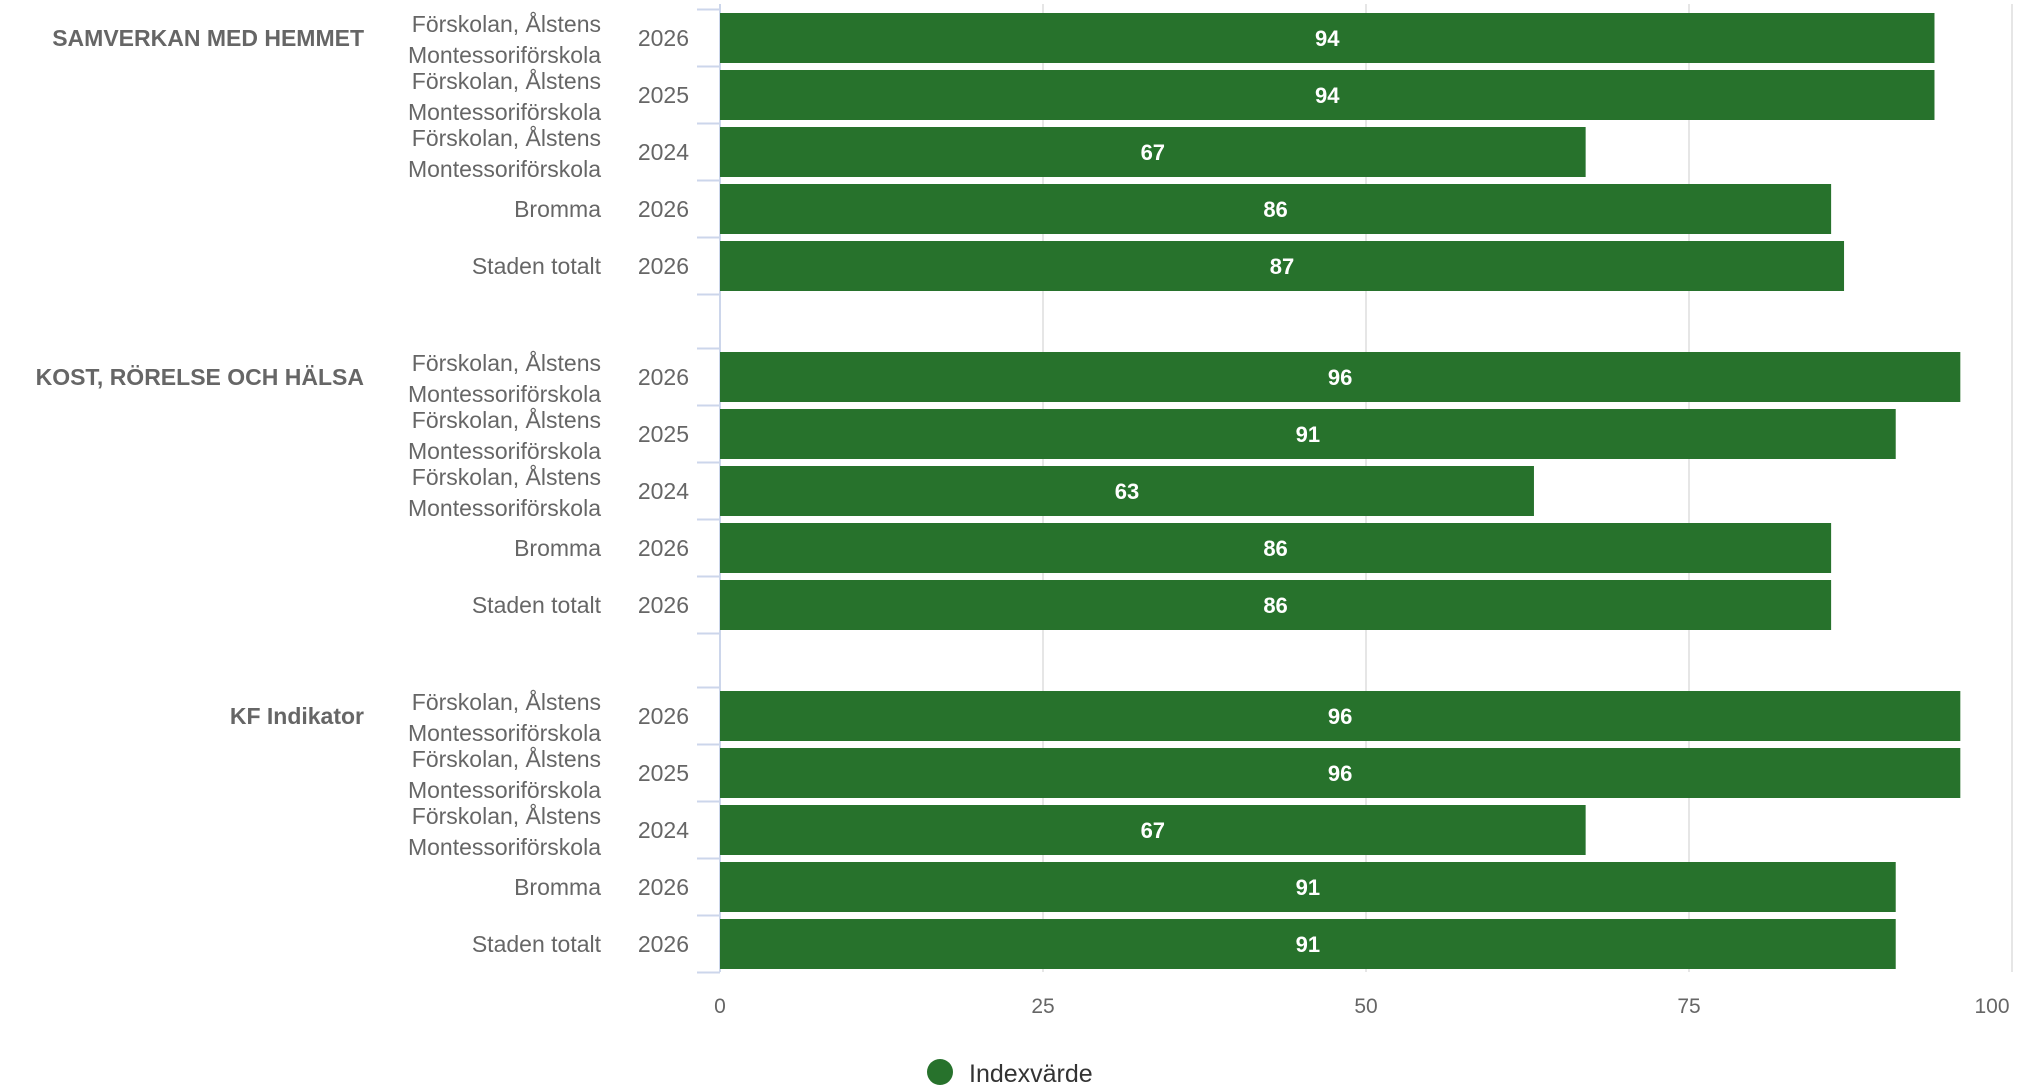 The image size is (2018, 1086). I want to click on bar-value-label: 87, so click(1282, 266).